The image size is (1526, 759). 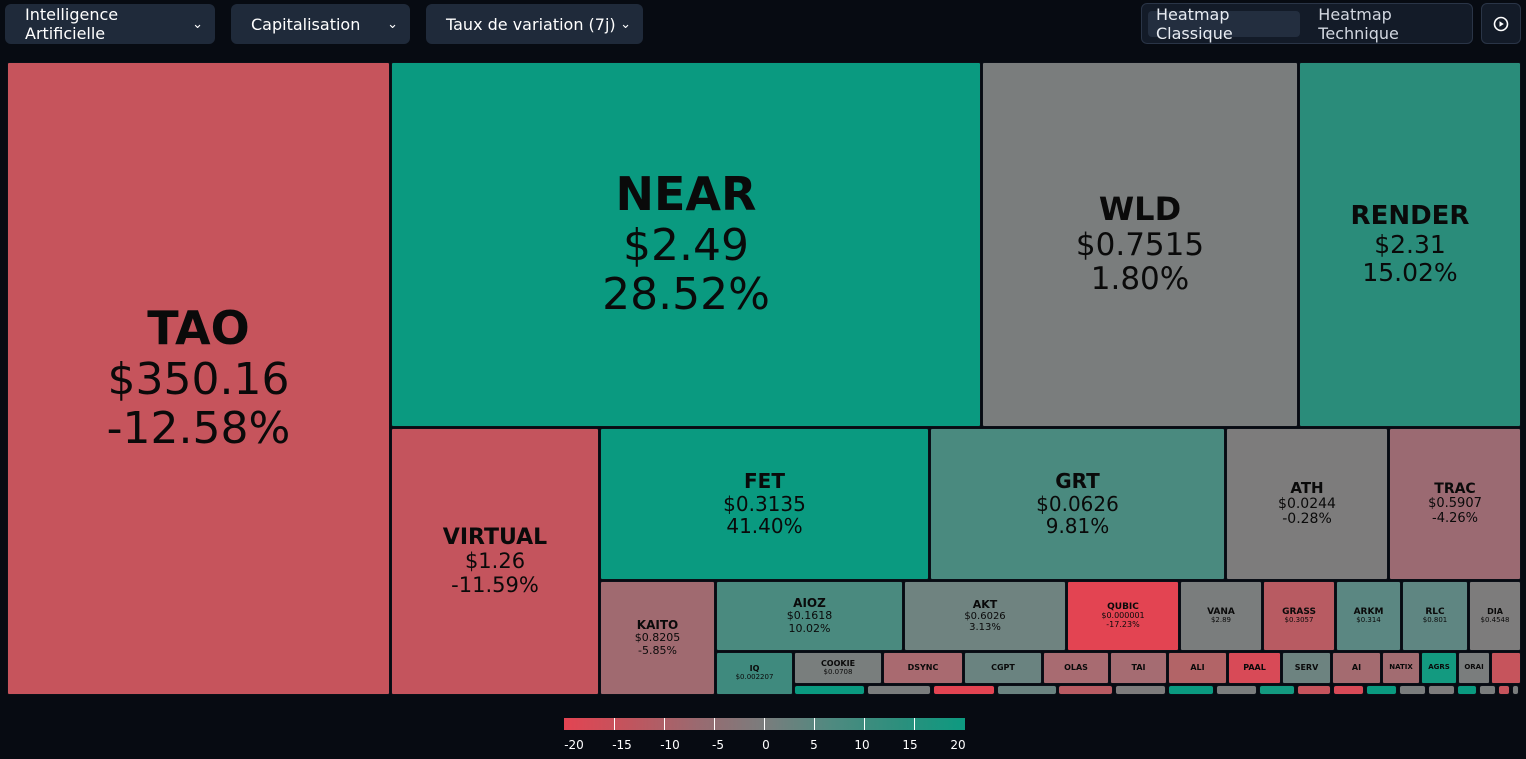 What do you see at coordinates (1506, 668) in the screenshot?
I see `tile-unlabeled` at bounding box center [1506, 668].